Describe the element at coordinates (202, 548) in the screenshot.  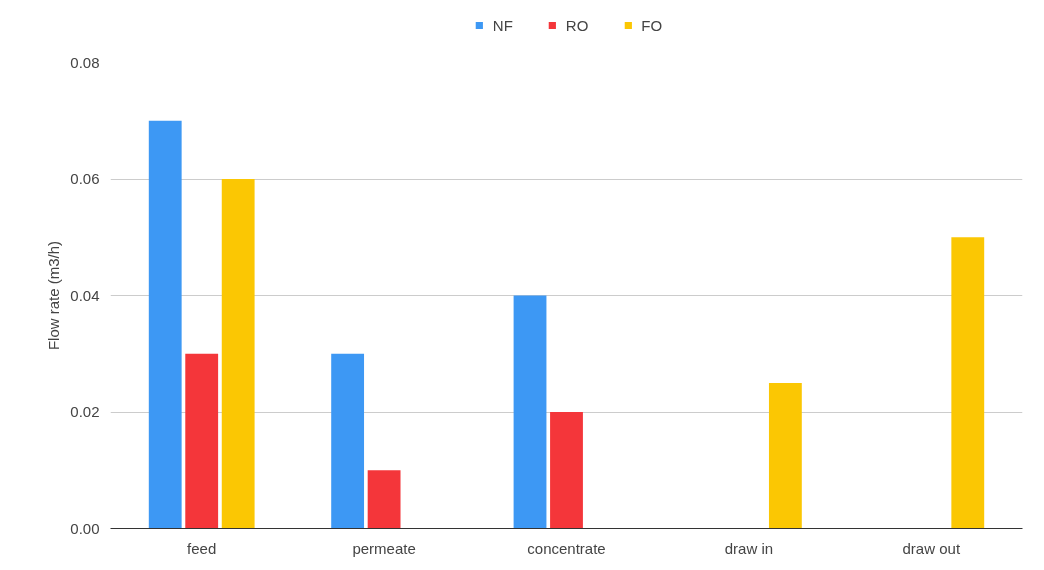
I see `x-tick-label: feed` at that location.